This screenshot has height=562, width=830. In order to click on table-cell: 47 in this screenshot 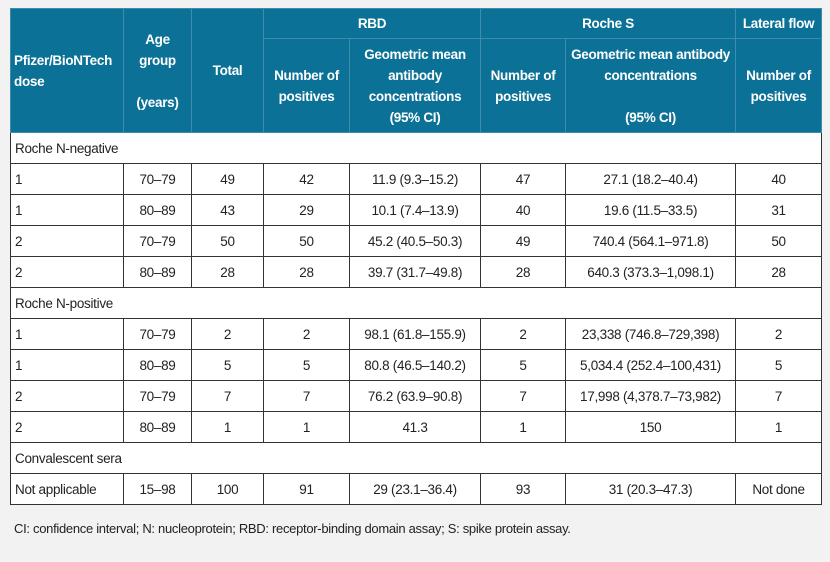, I will do `click(523, 179)`.